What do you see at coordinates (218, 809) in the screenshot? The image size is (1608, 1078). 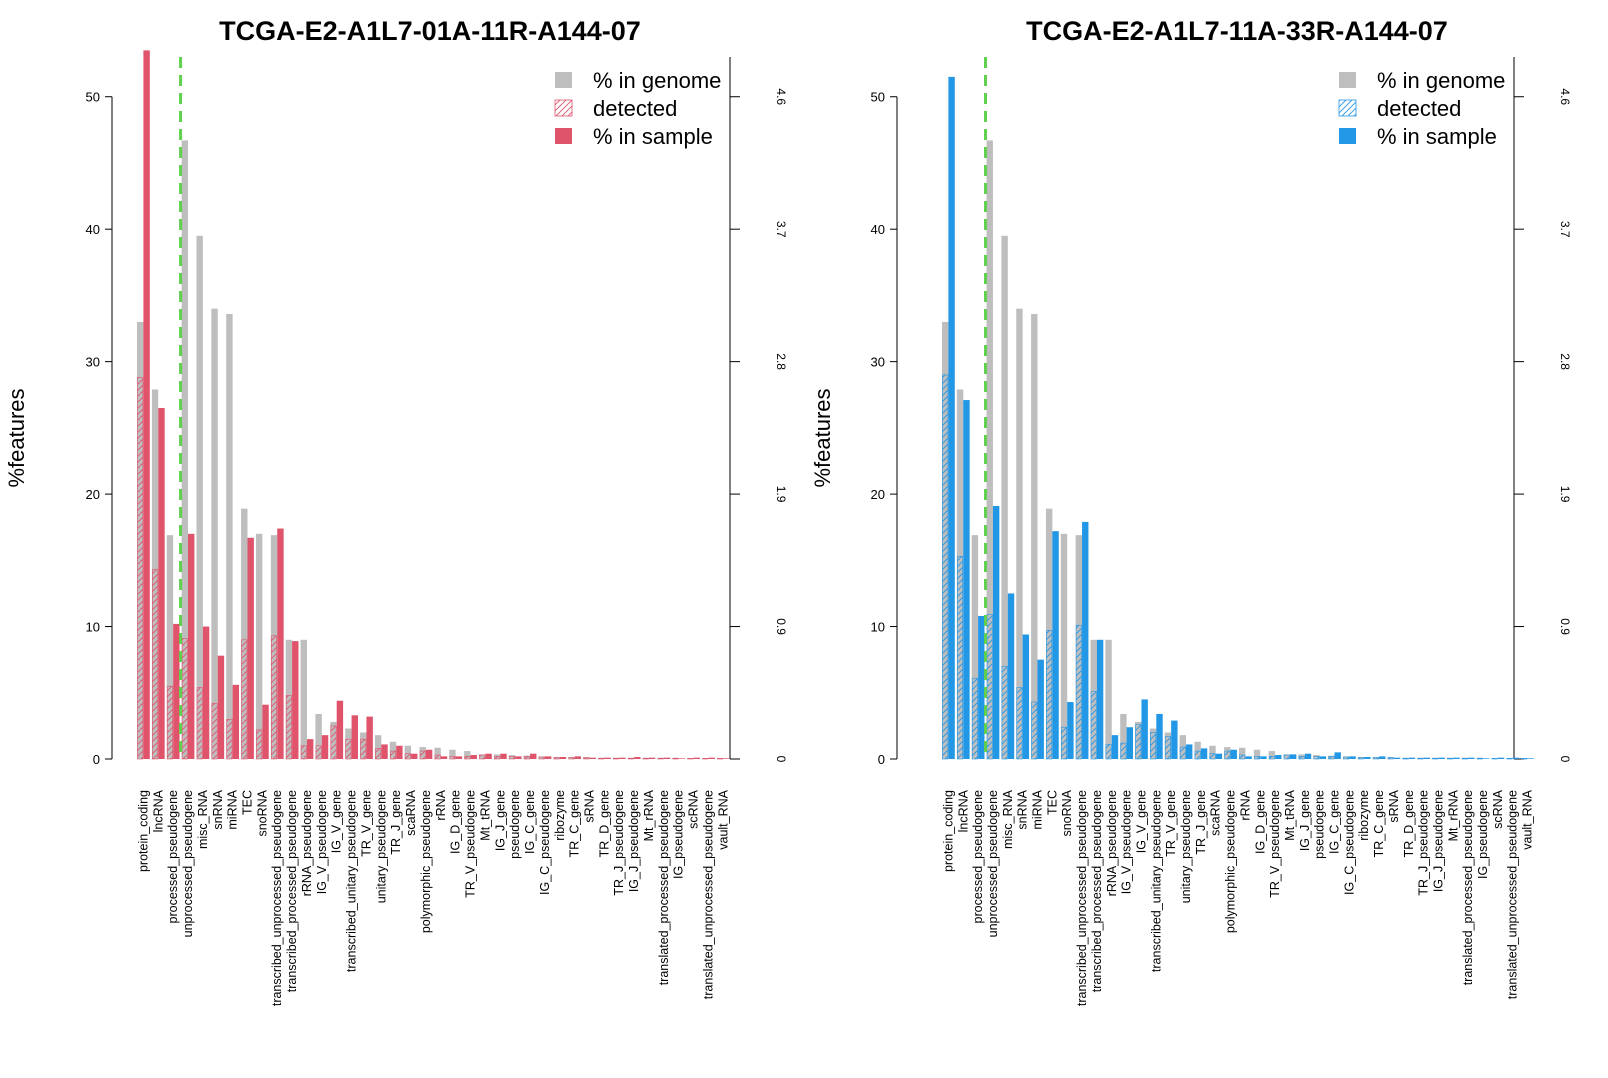 I see `category-label: snRNA` at bounding box center [218, 809].